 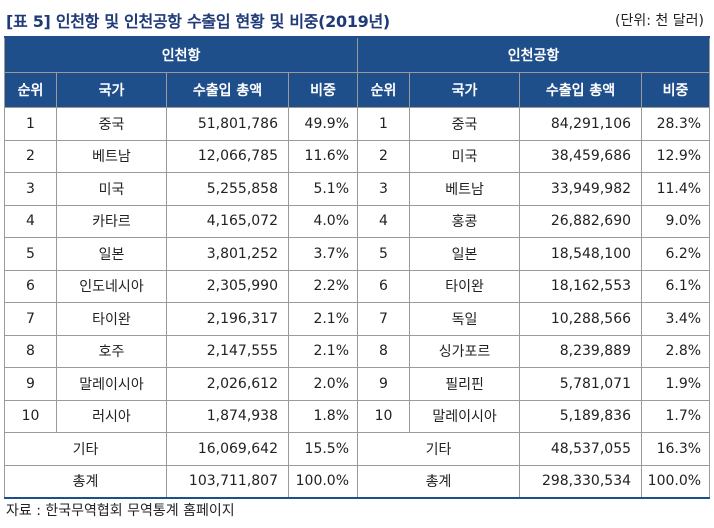 I want to click on air-country-cell: 베트남, so click(x=465, y=189).